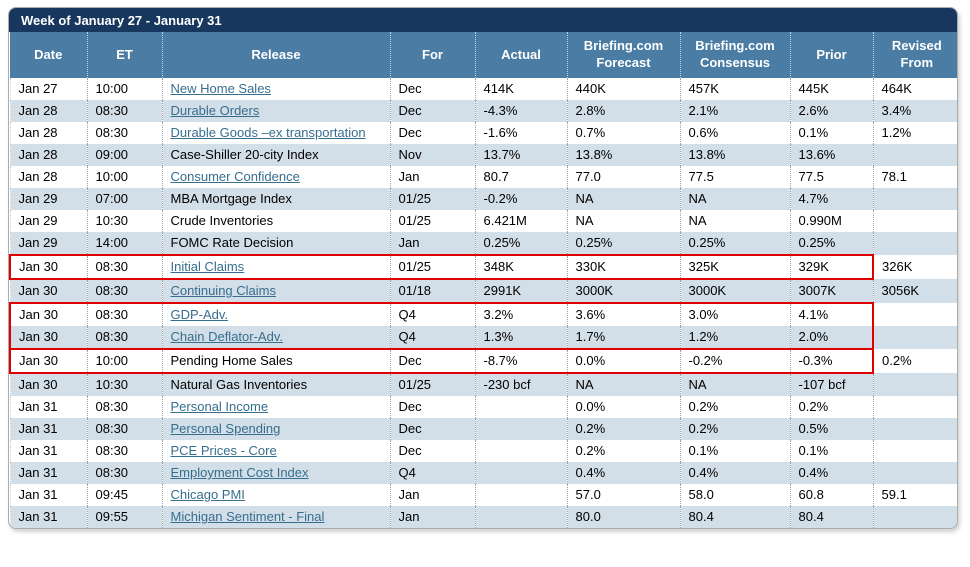  I want to click on cell-prior: -0.3%, so click(831, 361).